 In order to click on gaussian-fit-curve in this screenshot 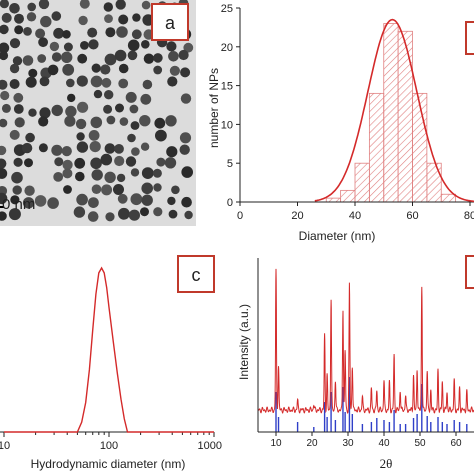, I will do `click(394, 110)`.